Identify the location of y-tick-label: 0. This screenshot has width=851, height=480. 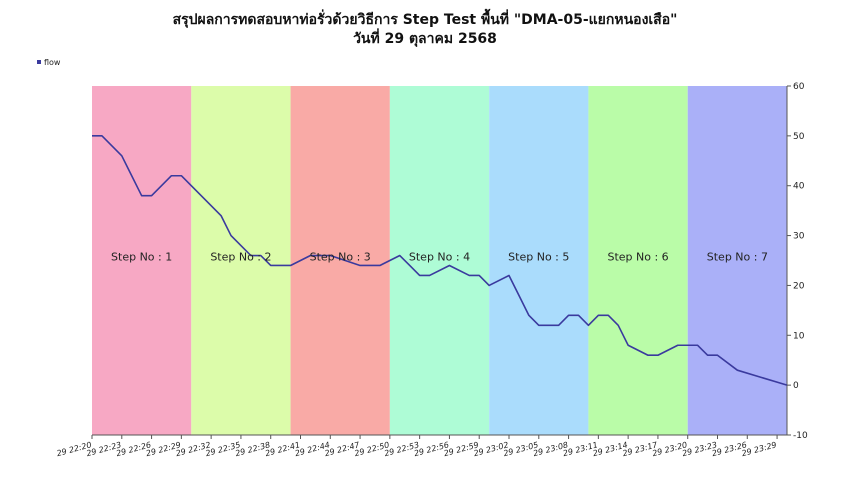
(796, 386).